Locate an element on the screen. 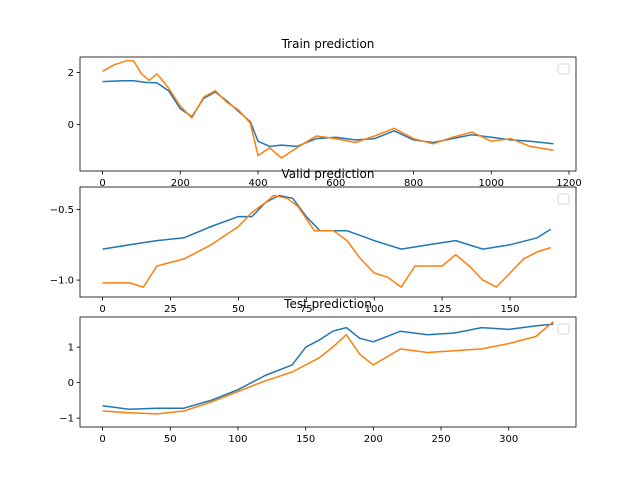 The width and height of the screenshot is (640, 485). x-tick-label: 400 is located at coordinates (257, 183).